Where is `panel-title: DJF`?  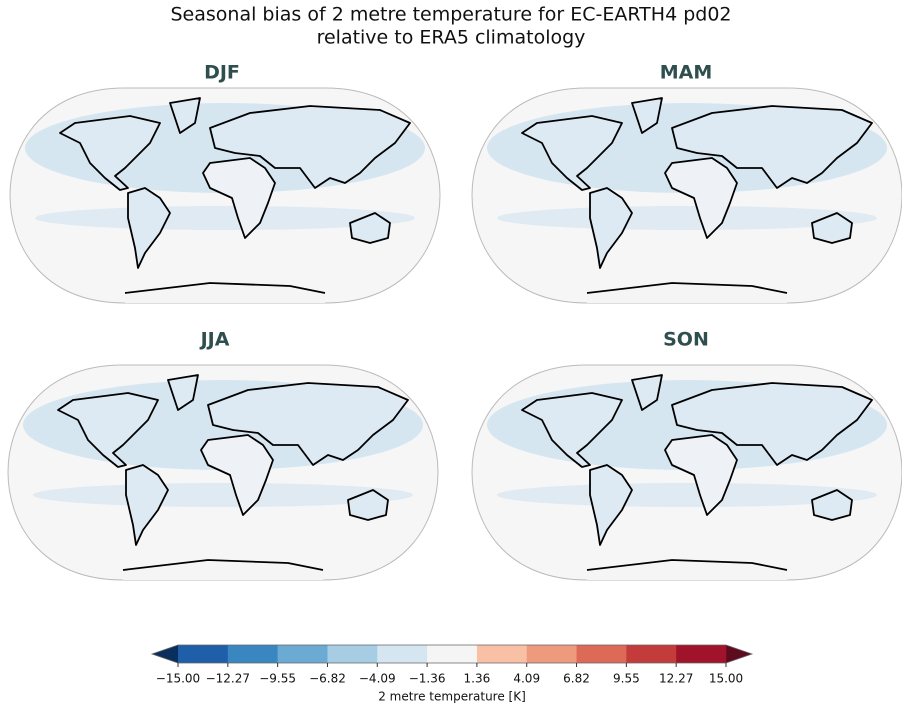 panel-title: DJF is located at coordinates (222, 73).